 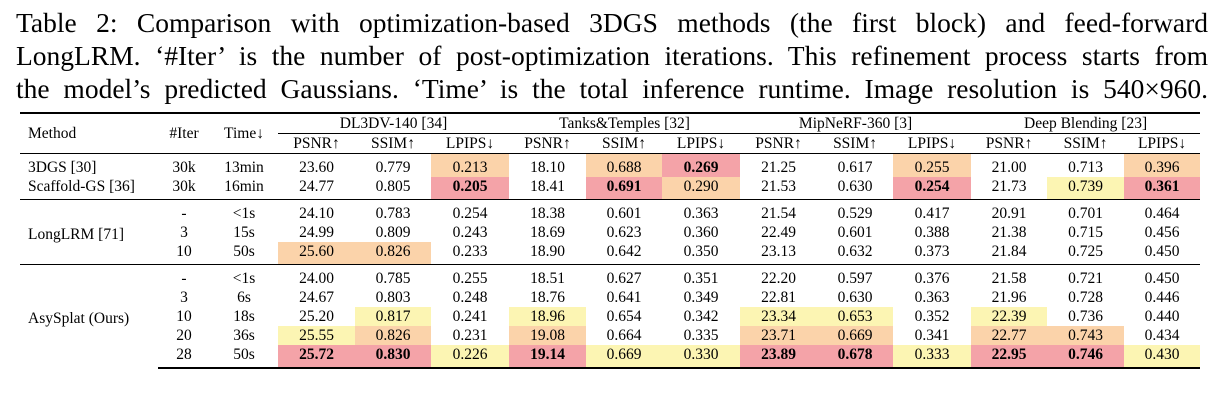 What do you see at coordinates (856, 123) in the screenshot?
I see `header-dataset-mipnerf: MipNeRF-360 [3]` at bounding box center [856, 123].